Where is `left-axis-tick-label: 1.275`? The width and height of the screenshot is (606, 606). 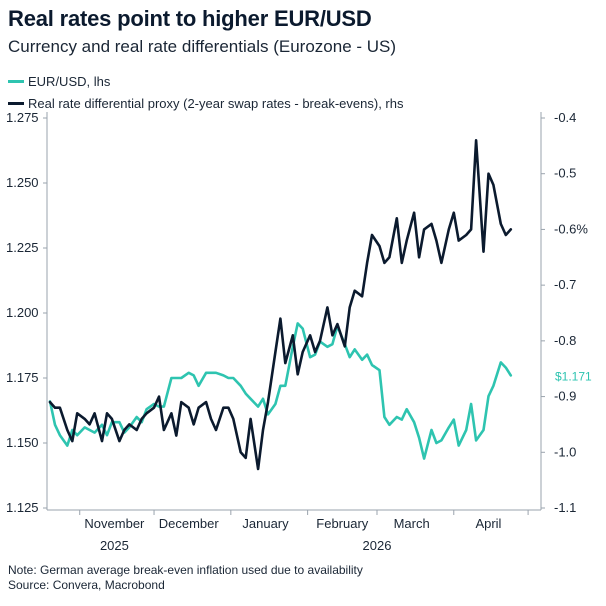
left-axis-tick-label: 1.275 is located at coordinates (22, 117).